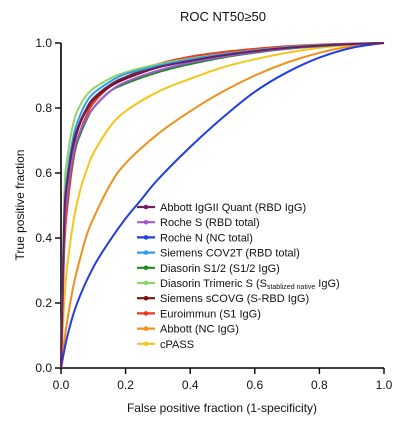 This screenshot has height=428, width=395. Describe the element at coordinates (43, 173) in the screenshot. I see `y-tick-label: 0.6` at that location.